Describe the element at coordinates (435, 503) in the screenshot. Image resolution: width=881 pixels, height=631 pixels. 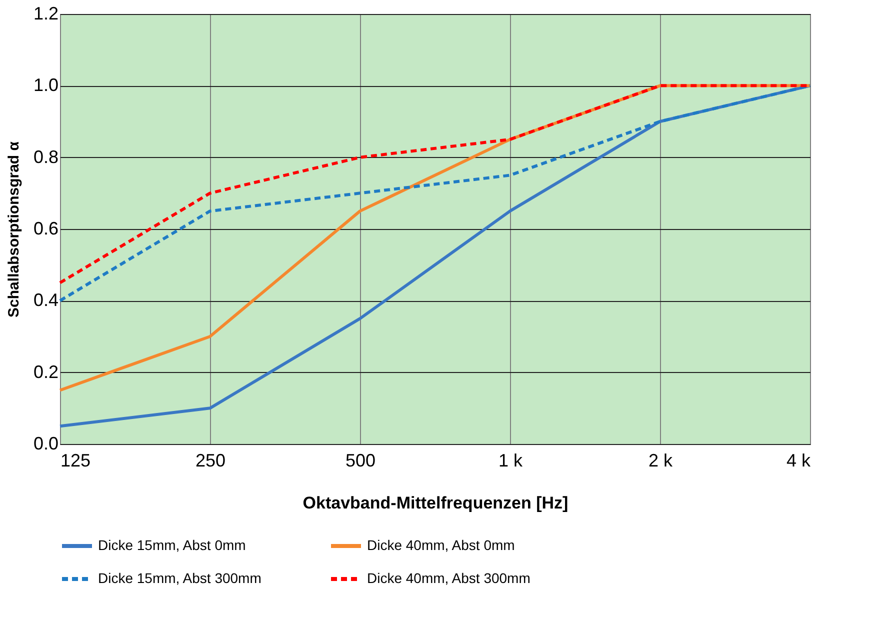
I see `x-axis-title: Oktavband-Mittelfrequenzen [Hz]` at that location.